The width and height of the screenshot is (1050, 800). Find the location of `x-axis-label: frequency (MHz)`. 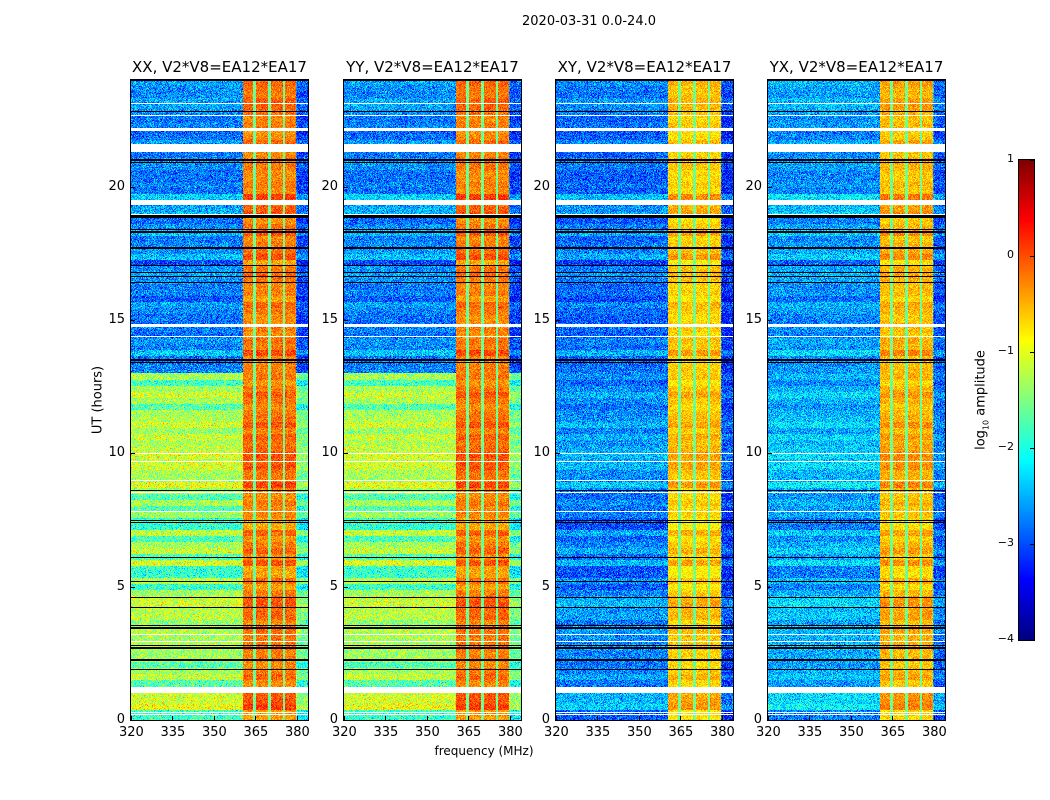

x-axis-label: frequency (MHz) is located at coordinates (484, 751).